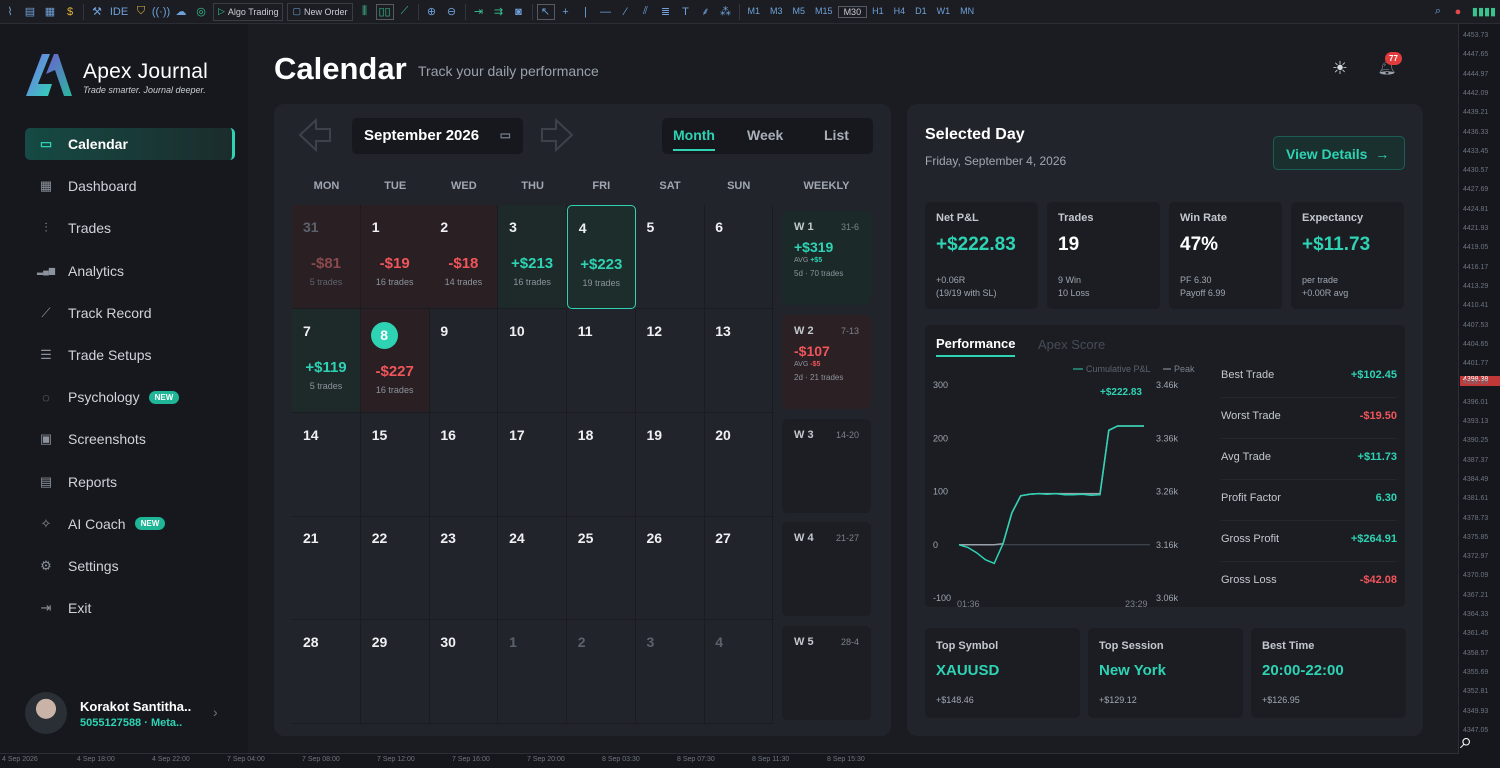 This screenshot has height=768, width=1500. What do you see at coordinates (464, 257) in the screenshot?
I see `calendar-day: 2 -$18 14 trades` at bounding box center [464, 257].